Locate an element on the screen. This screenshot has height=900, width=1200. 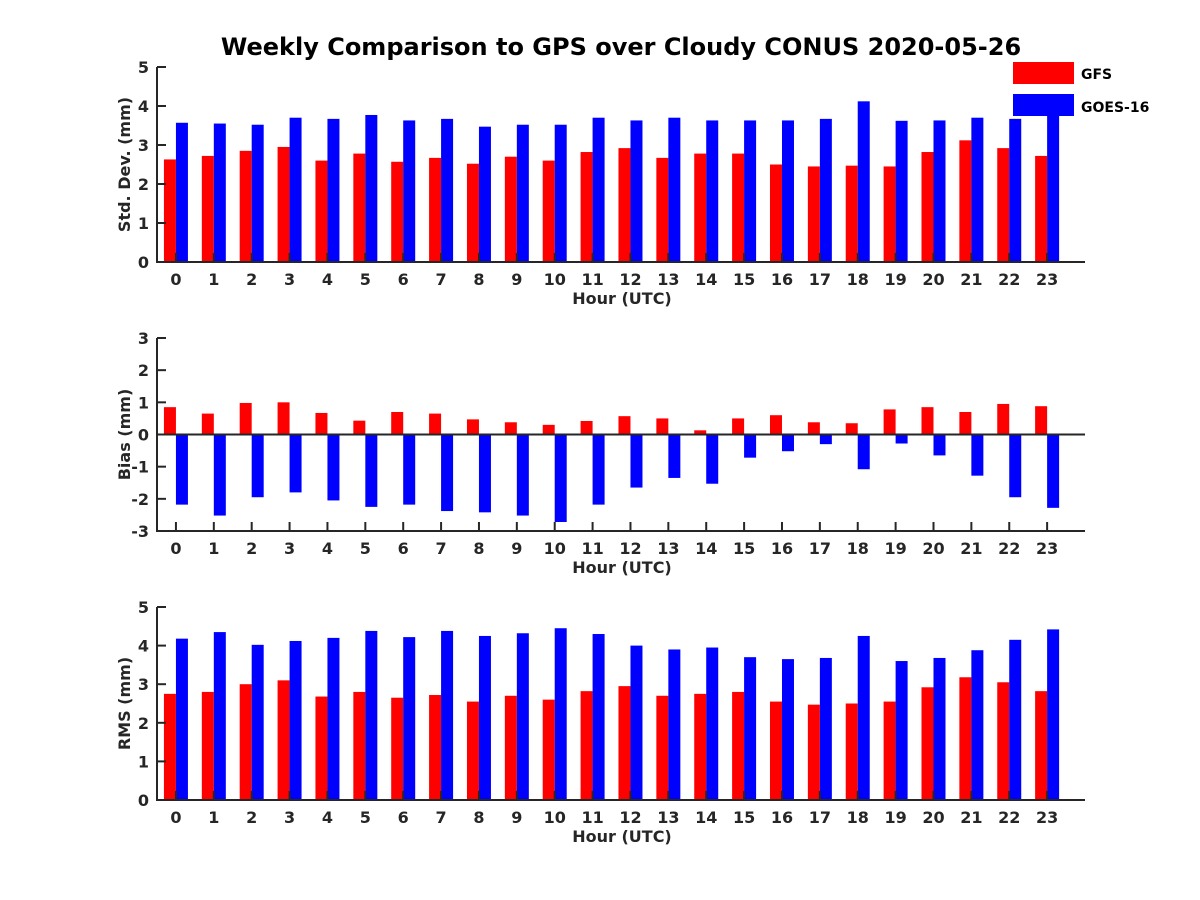
y-tick-label: 0 is located at coordinates (143, 262).